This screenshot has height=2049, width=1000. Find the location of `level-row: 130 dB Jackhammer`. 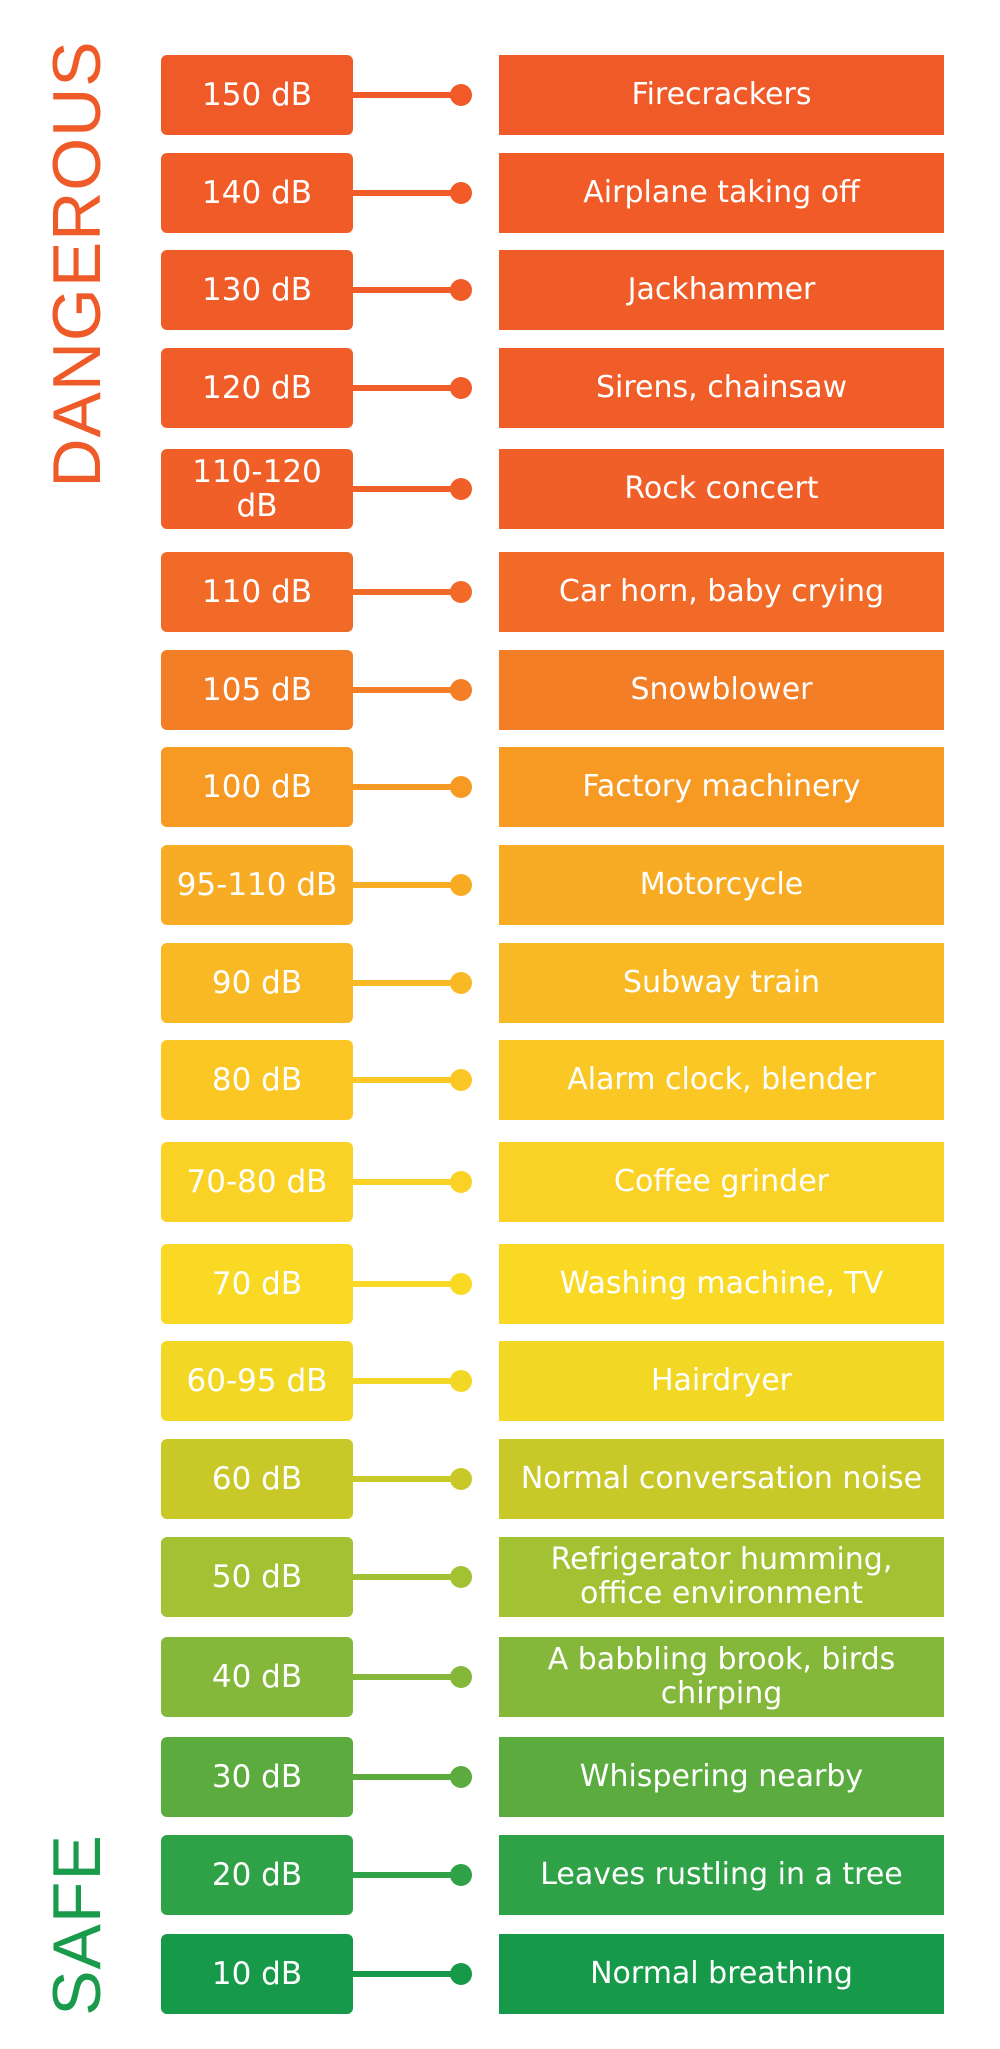

level-row: 130 dB Jackhammer is located at coordinates (500, 290).